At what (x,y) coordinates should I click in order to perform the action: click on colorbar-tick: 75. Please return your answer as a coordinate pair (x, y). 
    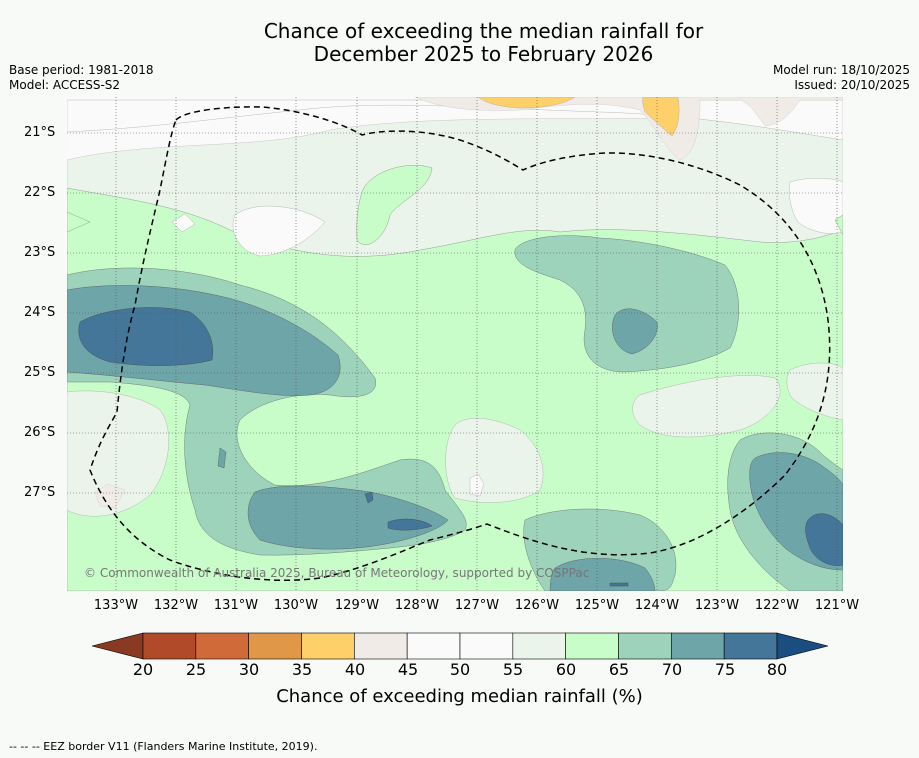
    Looking at the image, I should click on (725, 669).